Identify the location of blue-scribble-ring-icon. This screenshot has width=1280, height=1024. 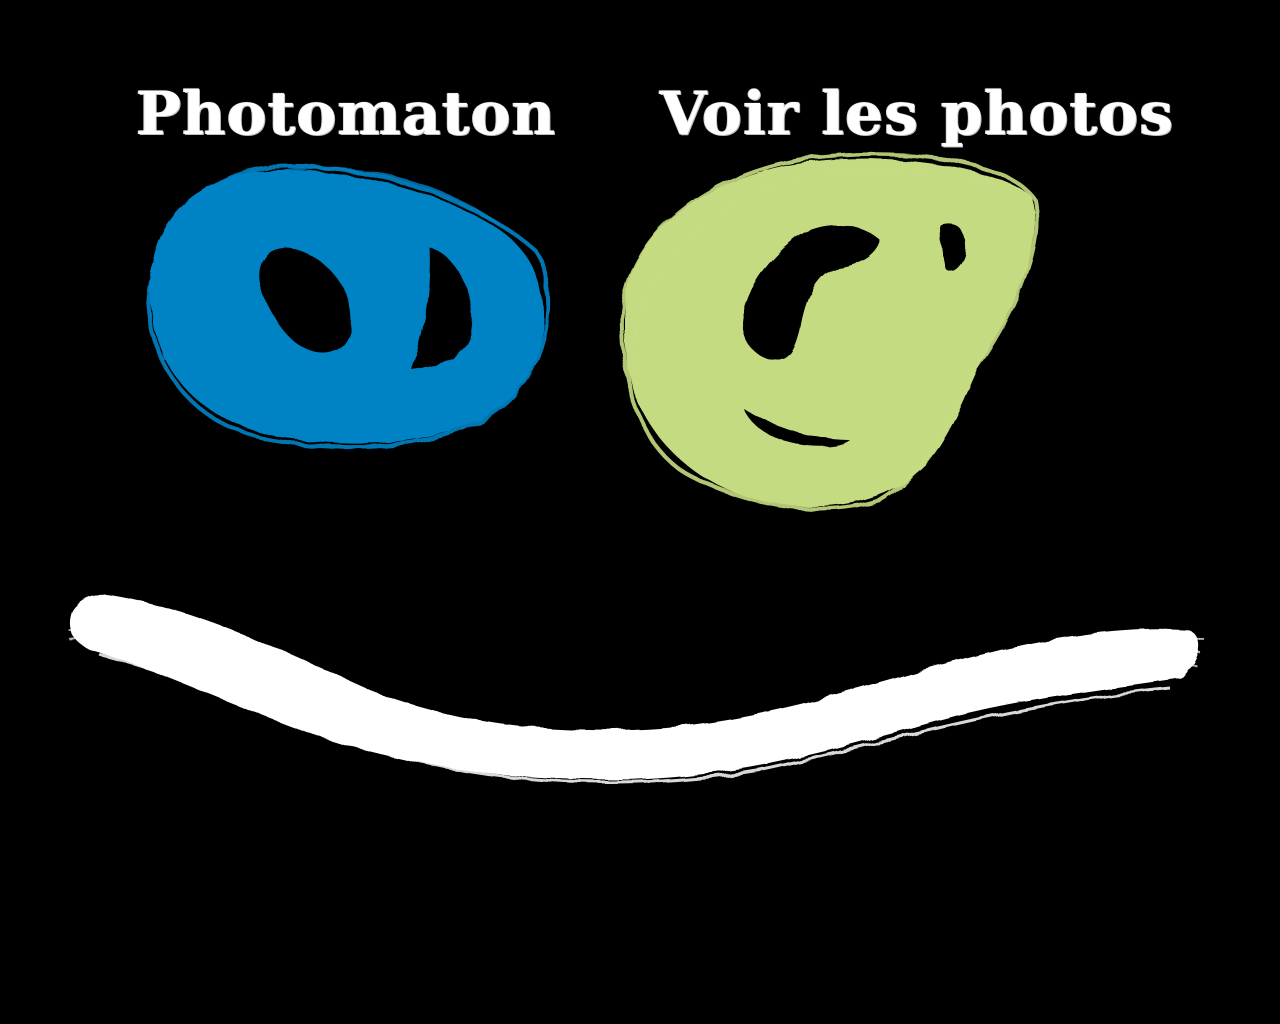
(348, 307).